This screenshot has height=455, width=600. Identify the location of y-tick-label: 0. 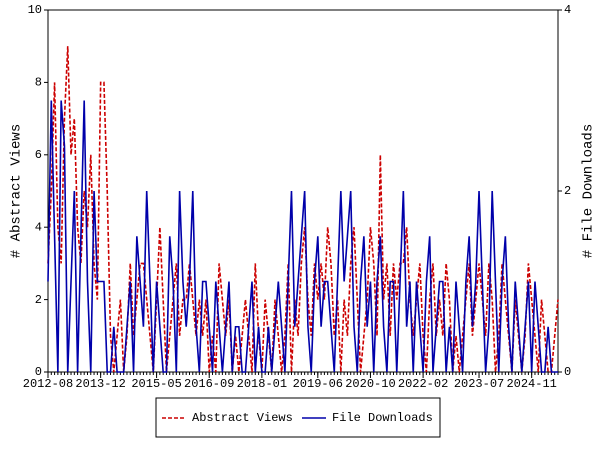
(38, 372).